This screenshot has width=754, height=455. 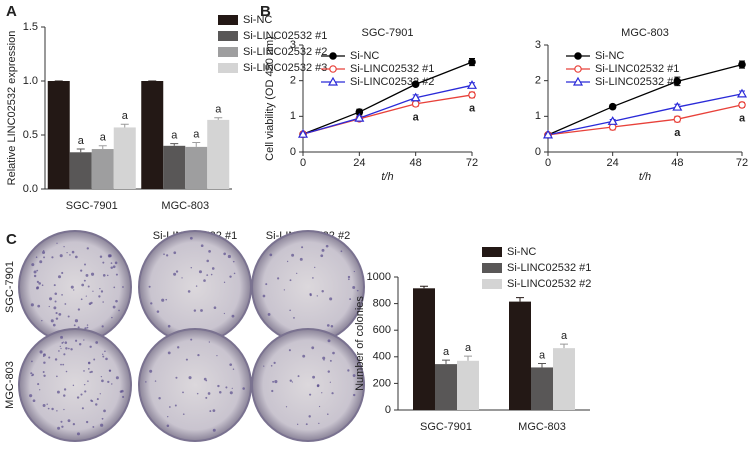 What do you see at coordinates (30, 189) in the screenshot?
I see `y-tick-label: 0.0` at bounding box center [30, 189].